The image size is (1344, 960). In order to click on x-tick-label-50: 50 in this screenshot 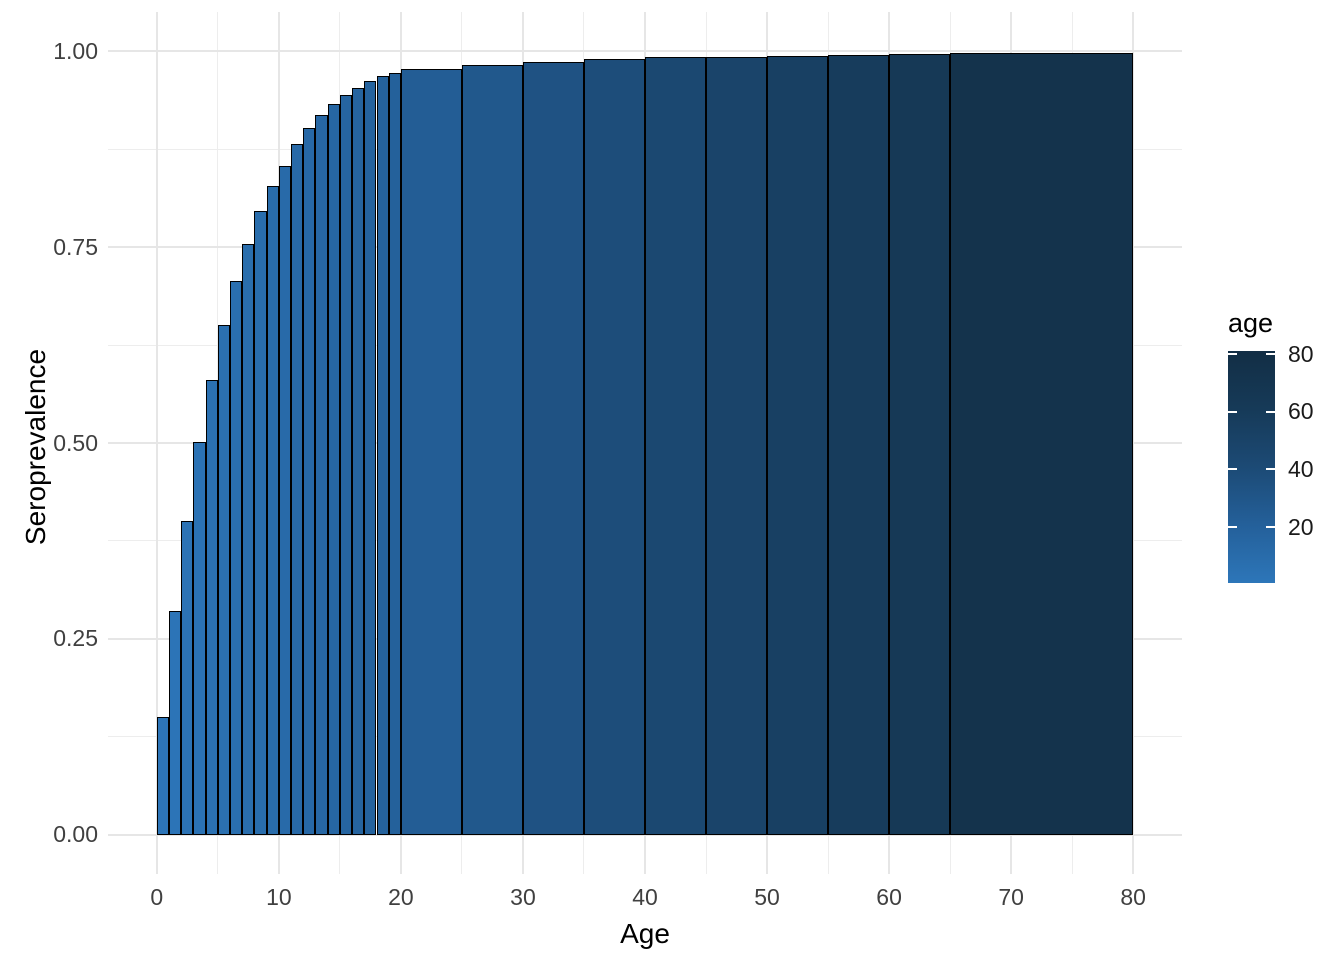, I will do `click(767, 897)`.